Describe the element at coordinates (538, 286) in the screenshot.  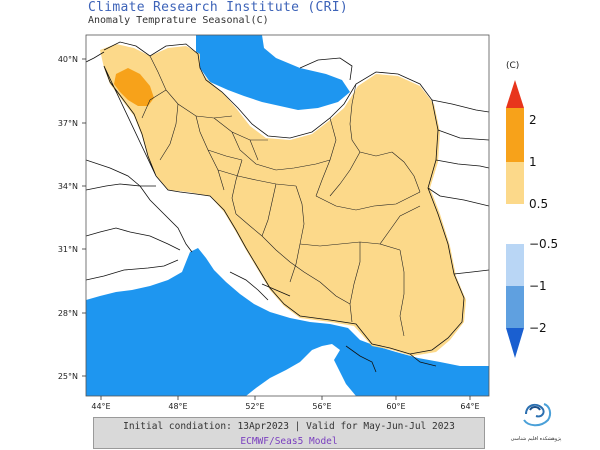
I see `legend-label-minus-1: −1` at that location.